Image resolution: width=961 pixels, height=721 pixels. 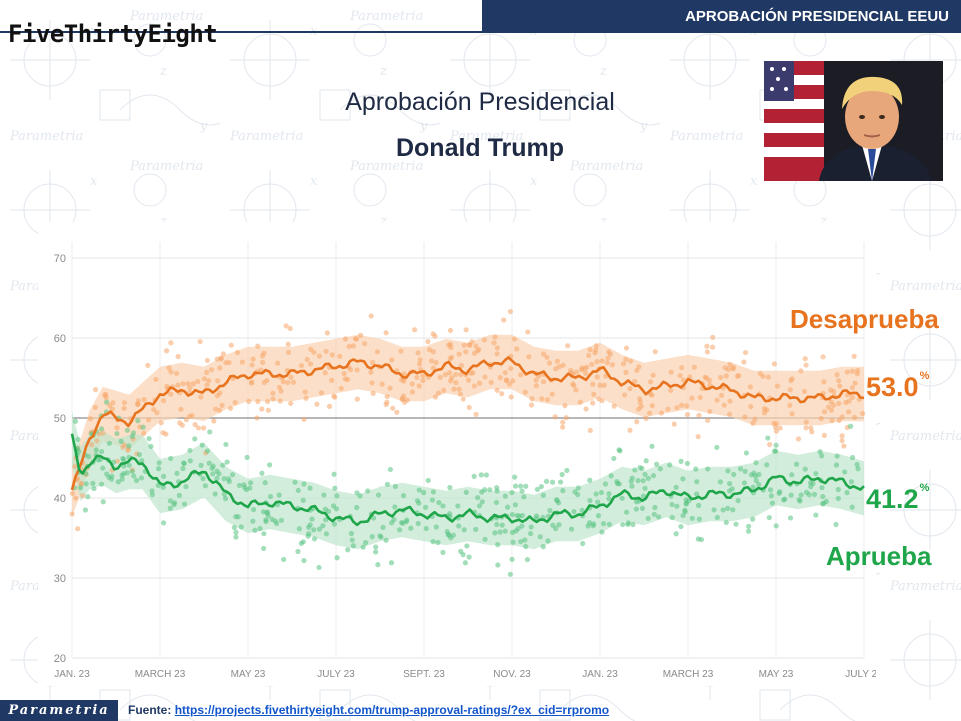 What do you see at coordinates (898, 386) in the screenshot?
I see `disapprove-value: 53.0%` at bounding box center [898, 386].